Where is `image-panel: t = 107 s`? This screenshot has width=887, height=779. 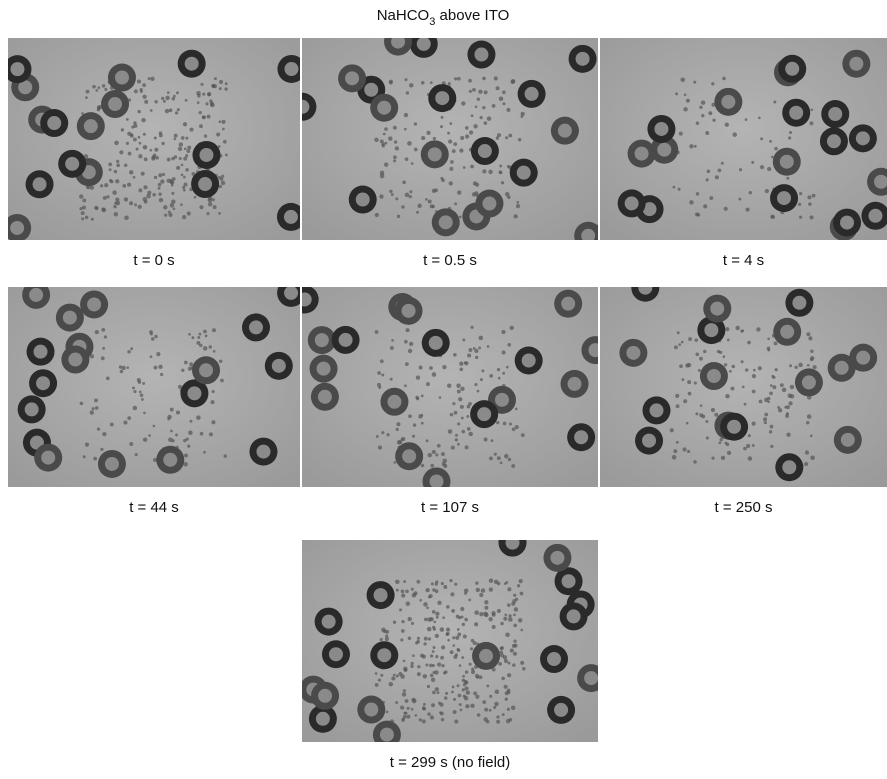
image-panel: t = 107 s is located at coordinates (450, 401).